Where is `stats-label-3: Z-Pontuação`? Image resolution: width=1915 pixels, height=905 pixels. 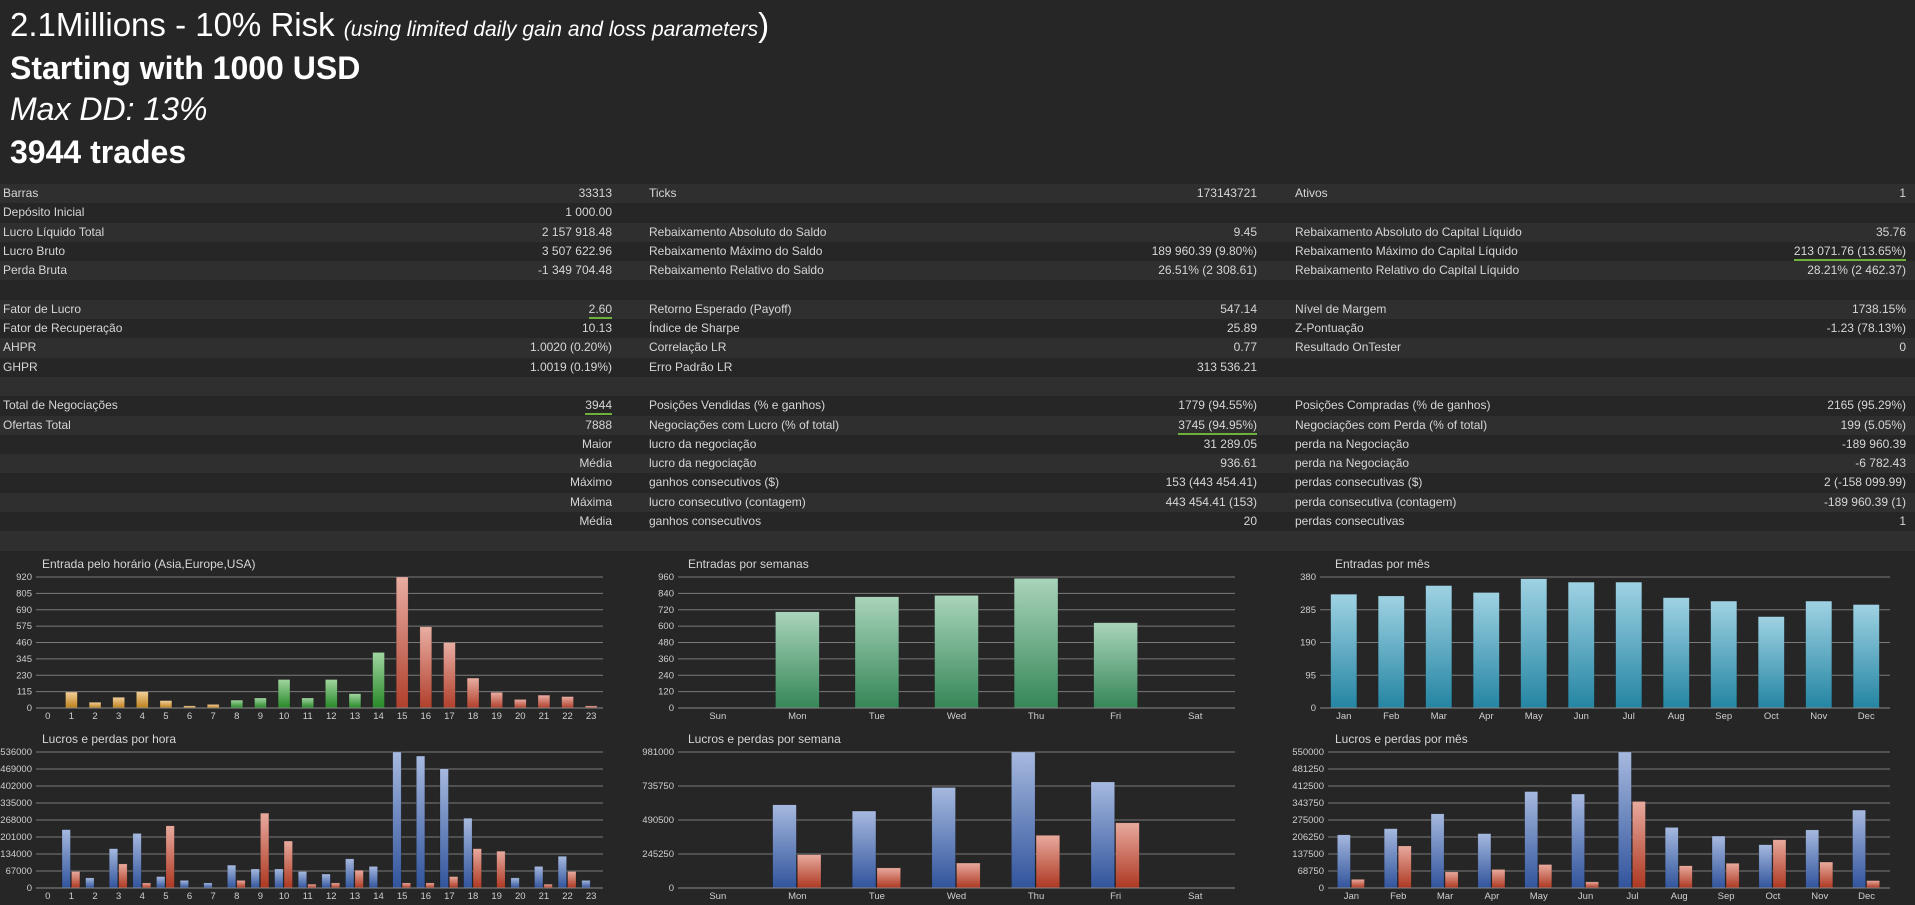 stats-label-3: Z-Pontuação is located at coordinates (1329, 328).